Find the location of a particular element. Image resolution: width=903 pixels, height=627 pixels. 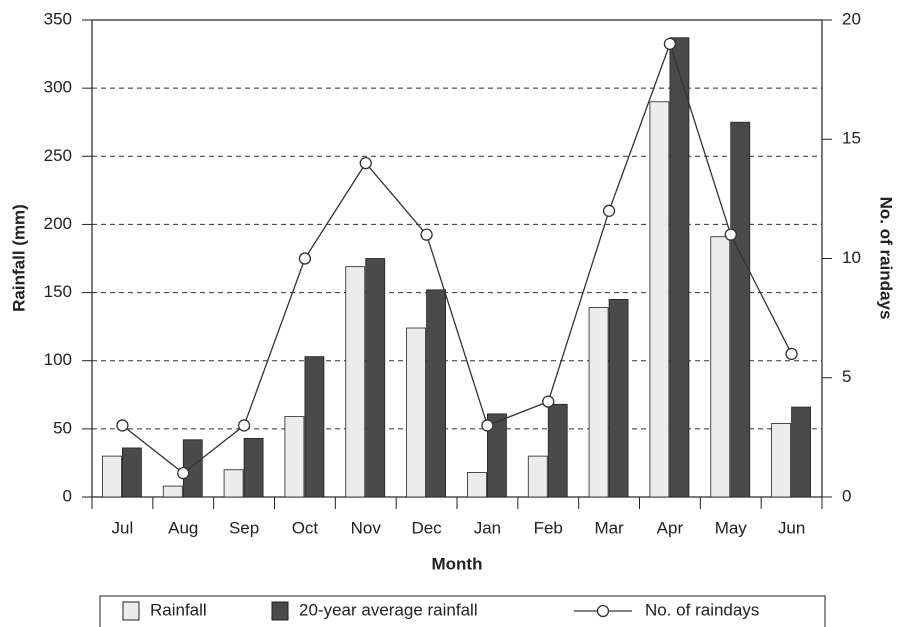

y-tick-label: 350 is located at coordinates (58, 18).